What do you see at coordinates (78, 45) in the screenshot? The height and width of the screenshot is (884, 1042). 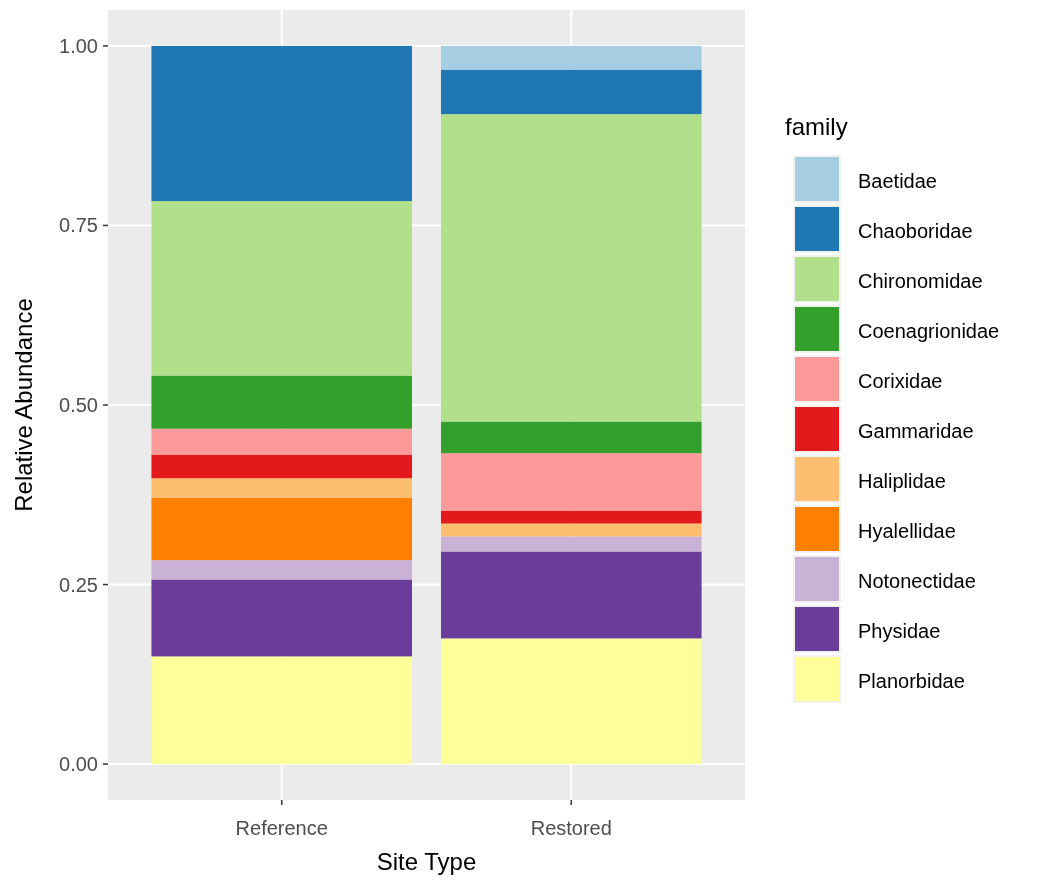 I see `y-tick-label: 1.00` at bounding box center [78, 45].